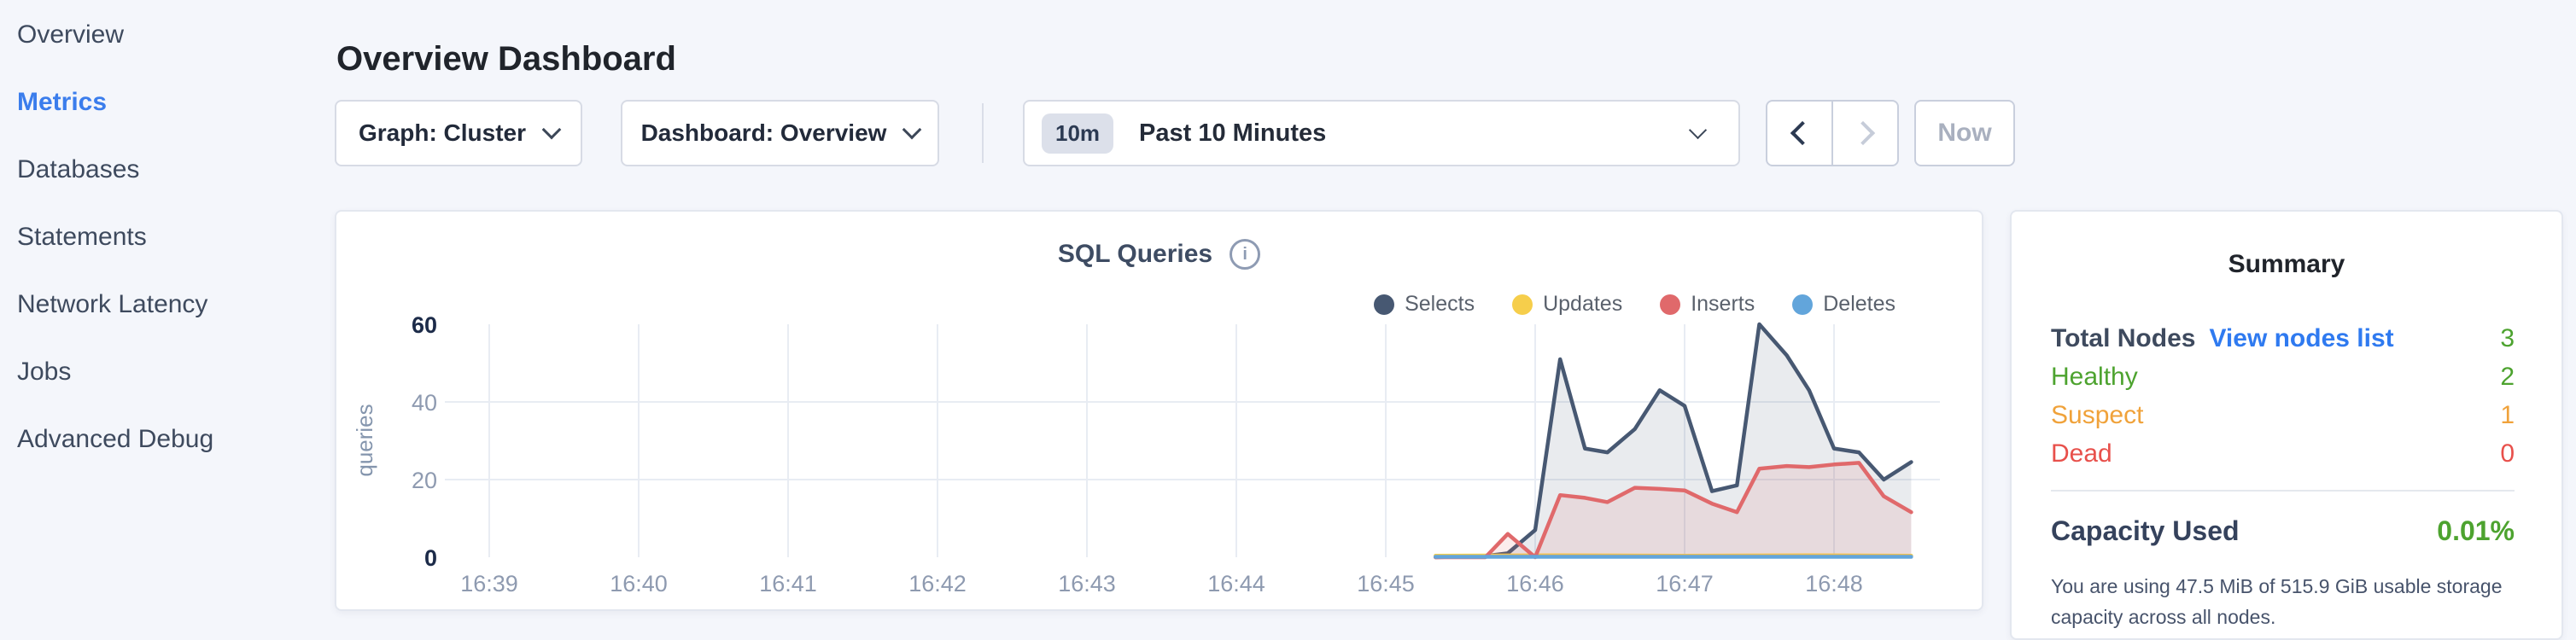 The width and height of the screenshot is (2576, 640). Describe the element at coordinates (442, 132) in the screenshot. I see `graph-dropdown-label: Graph: Cluster` at that location.